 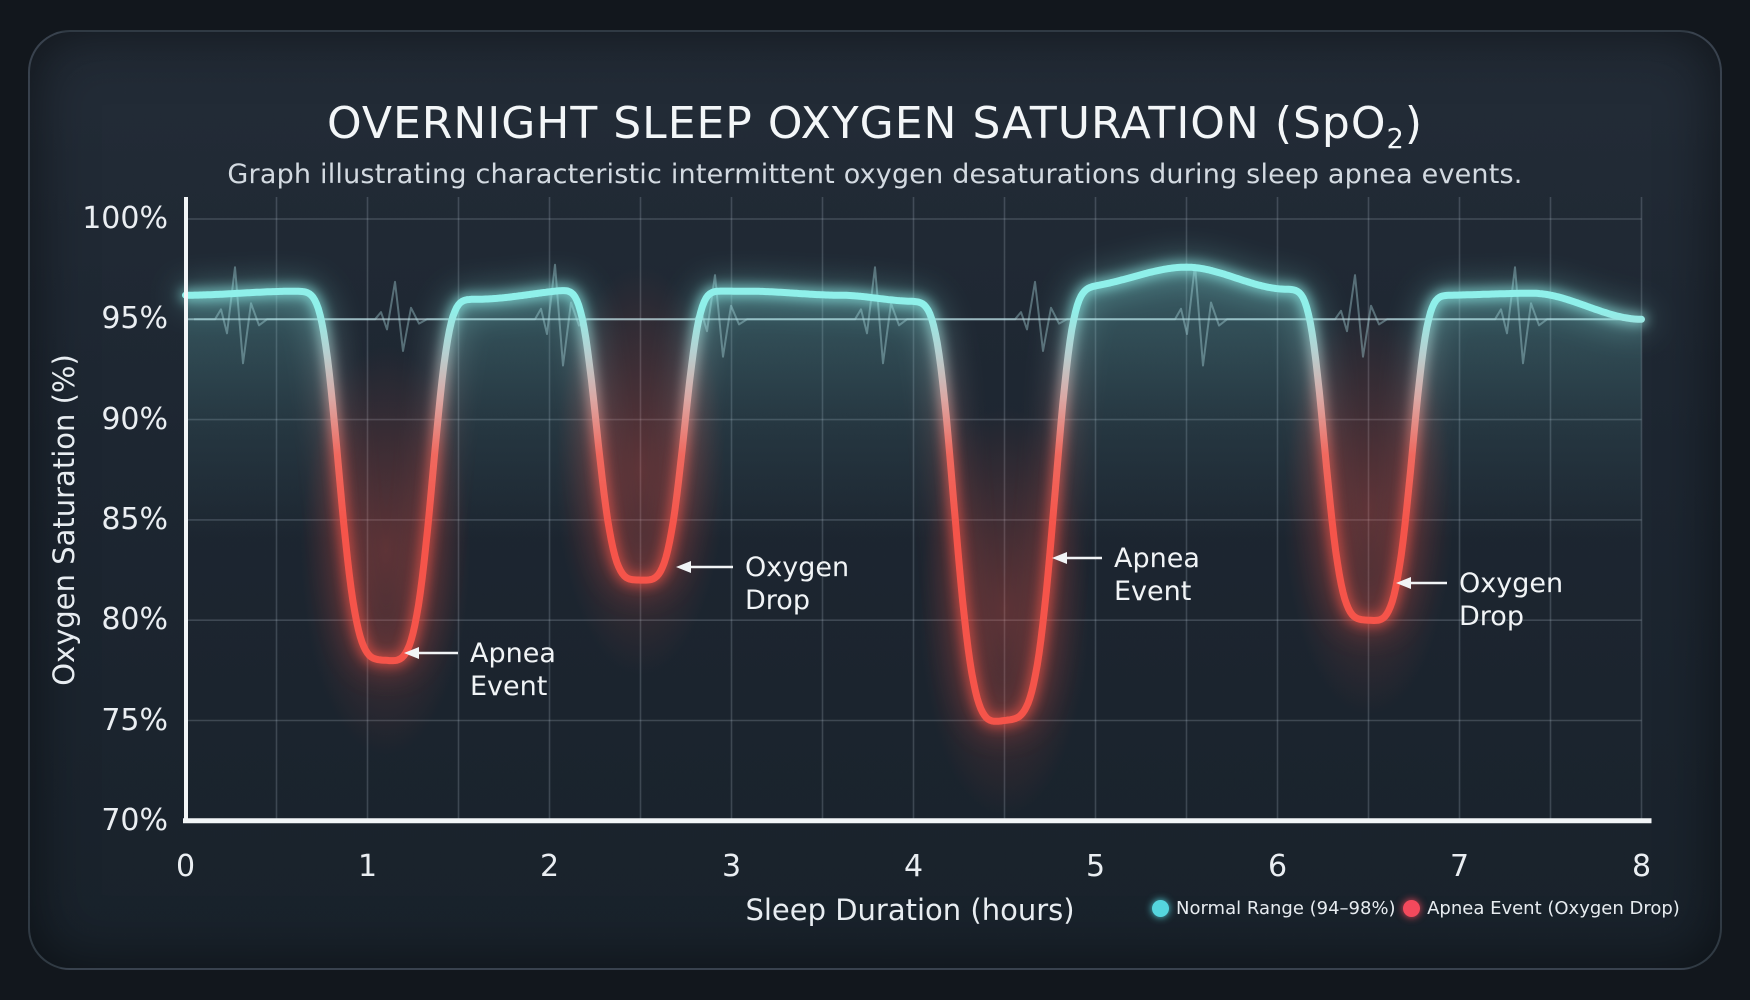 I want to click on x-axis-title: Sleep Duration (hours), so click(x=910, y=910).